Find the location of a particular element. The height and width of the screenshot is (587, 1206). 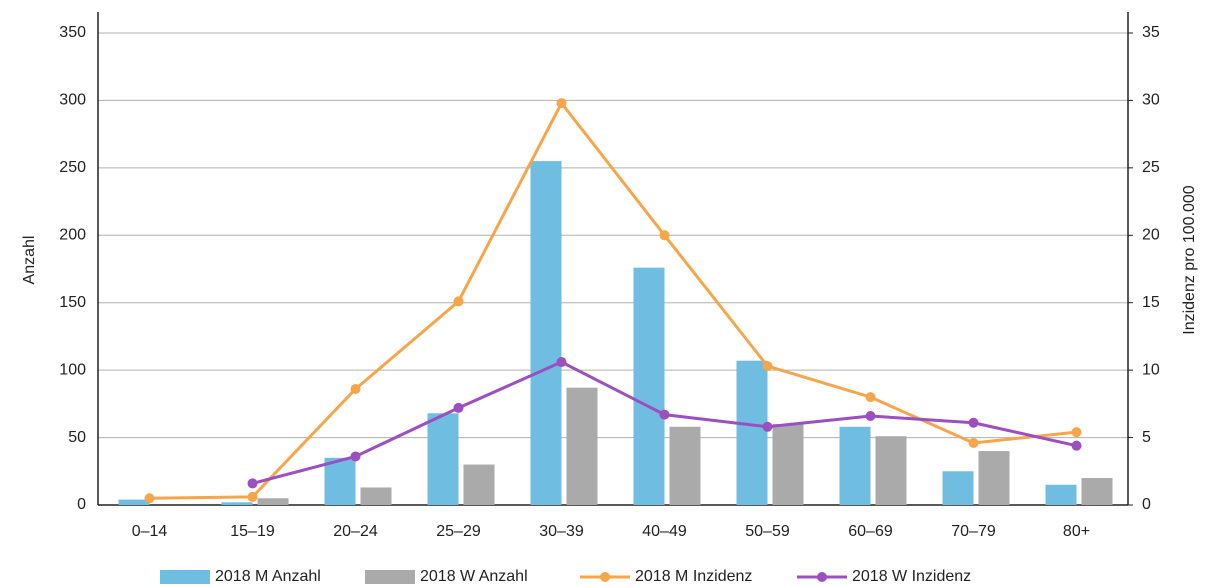

legend-label: 2018 W Anzahl is located at coordinates (474, 576).